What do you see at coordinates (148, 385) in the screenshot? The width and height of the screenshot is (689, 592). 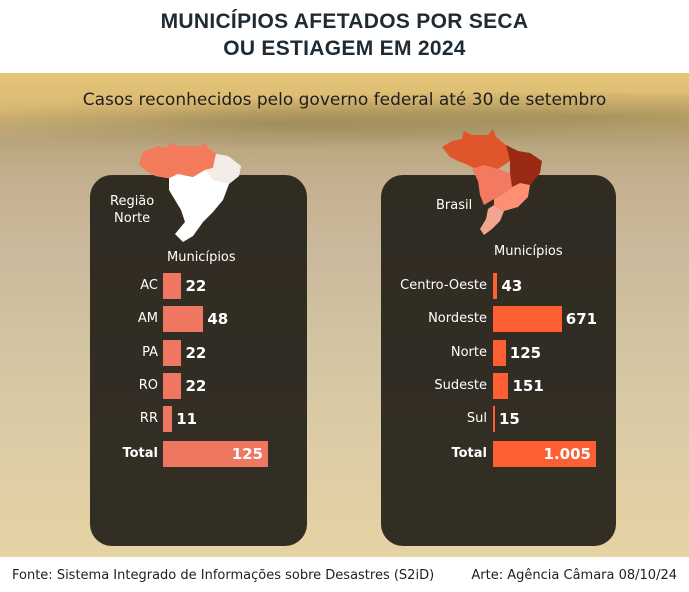 I see `category-label: RO` at bounding box center [148, 385].